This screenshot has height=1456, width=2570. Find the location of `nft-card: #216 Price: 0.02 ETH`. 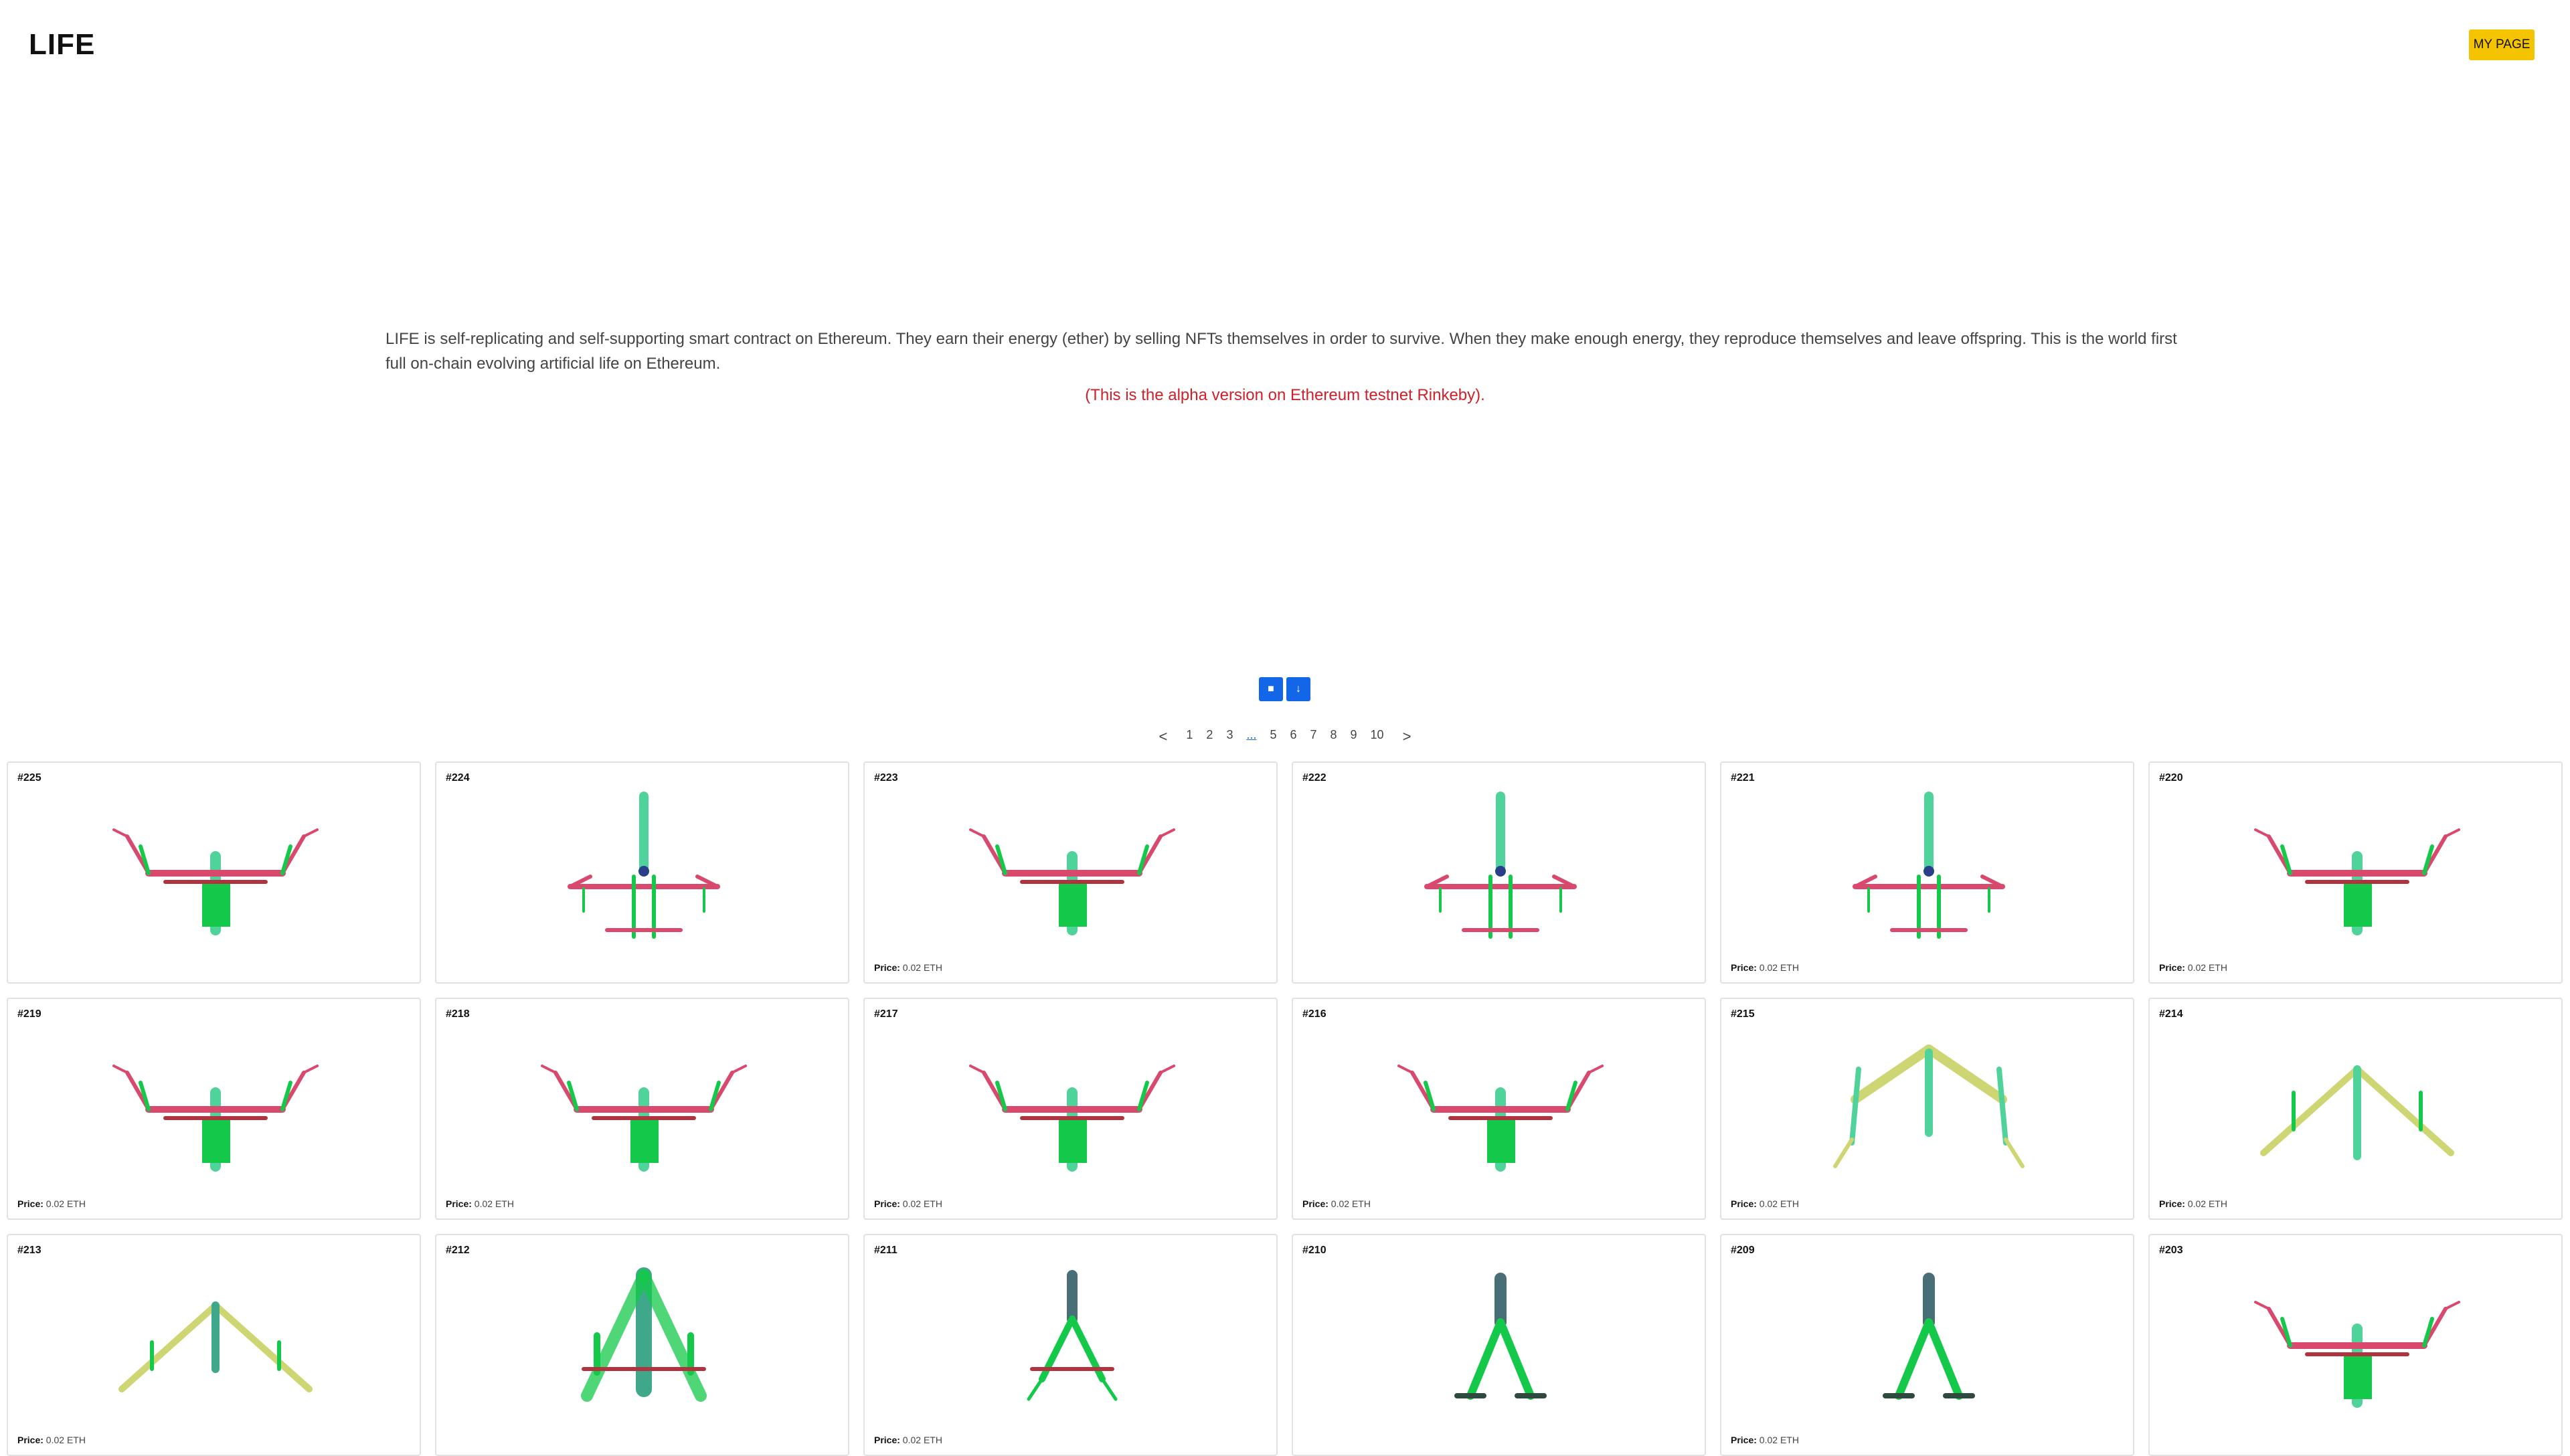

nft-card: #216 Price: 0.02 ETH is located at coordinates (1499, 1109).